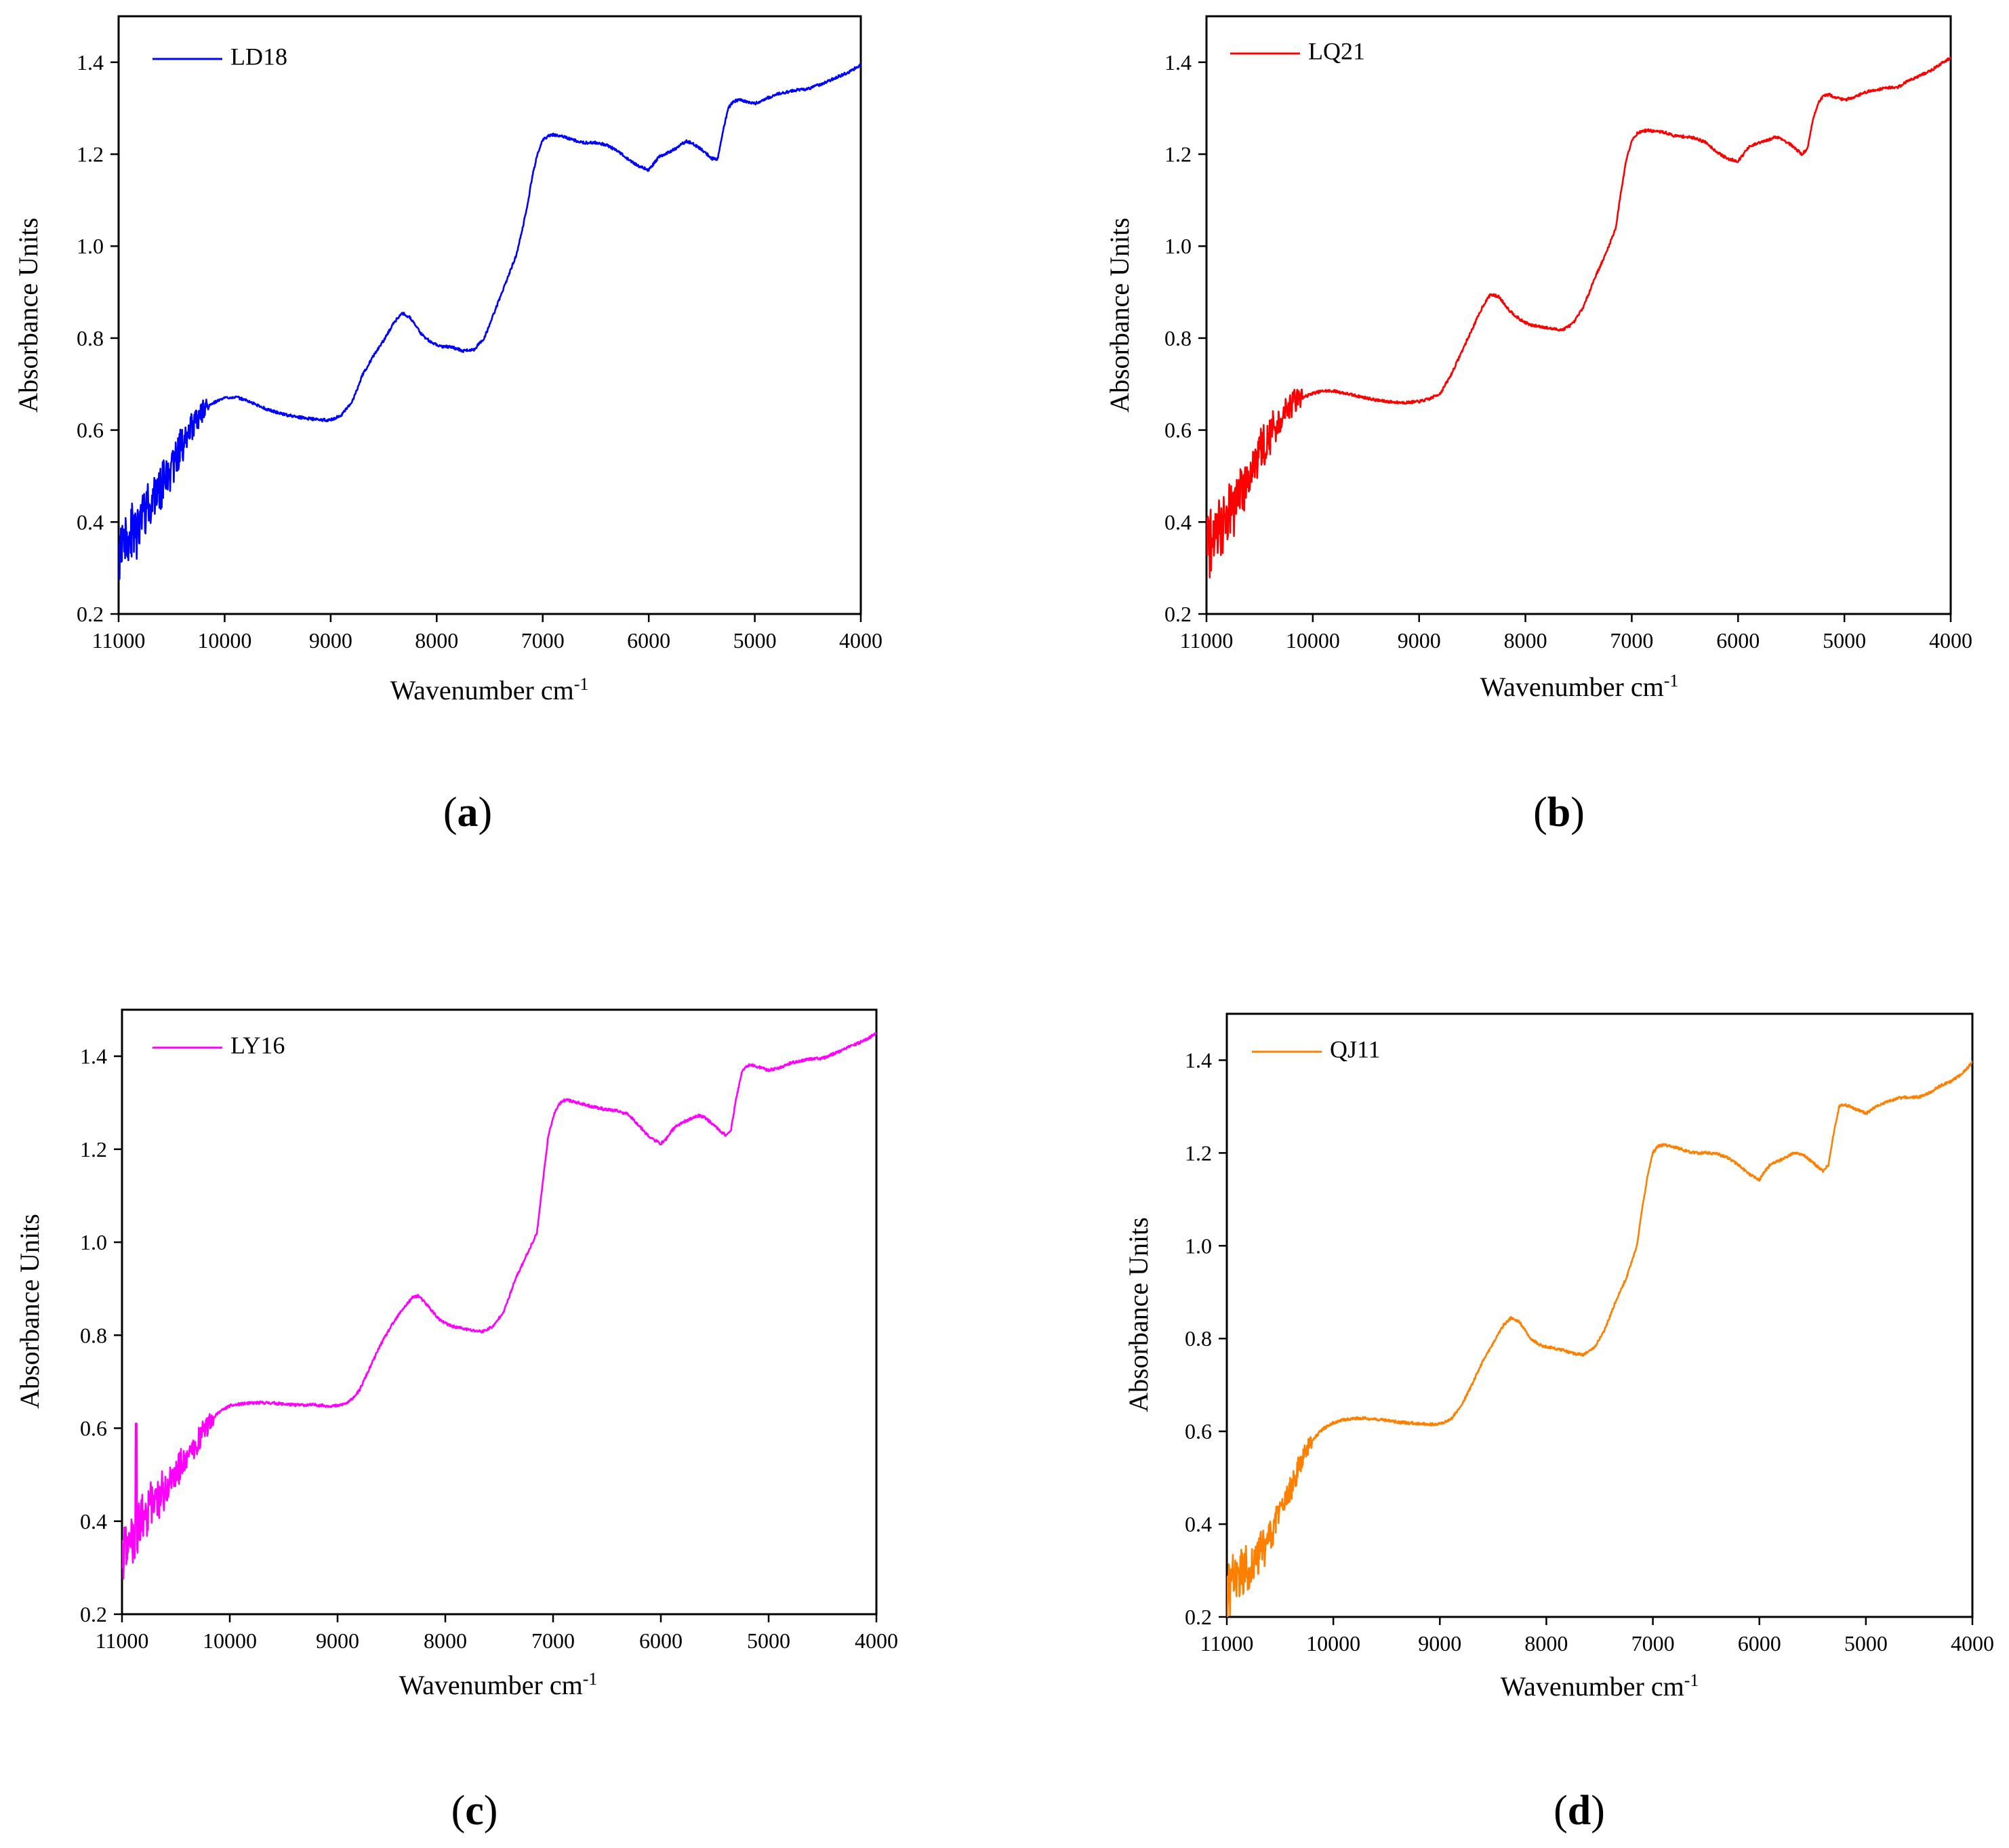 Image resolution: width=2009 pixels, height=1848 pixels. What do you see at coordinates (1559, 812) in the screenshot?
I see `panel-label-b: (b)` at bounding box center [1559, 812].